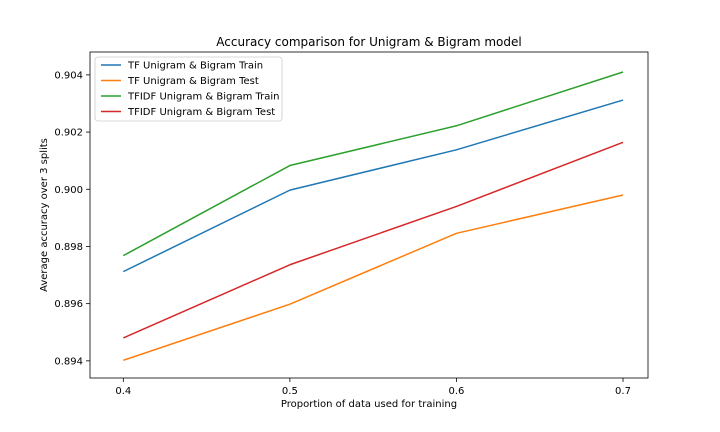  Describe the element at coordinates (68, 190) in the screenshot. I see `y-tick-label: 0.900` at that location.